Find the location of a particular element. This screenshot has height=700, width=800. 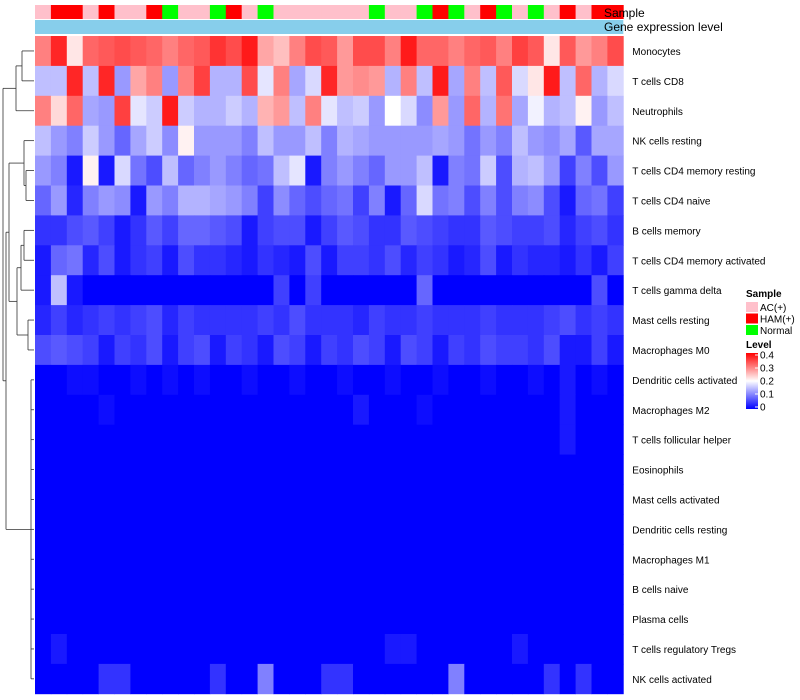

row-label: Monocytes is located at coordinates (656, 52).